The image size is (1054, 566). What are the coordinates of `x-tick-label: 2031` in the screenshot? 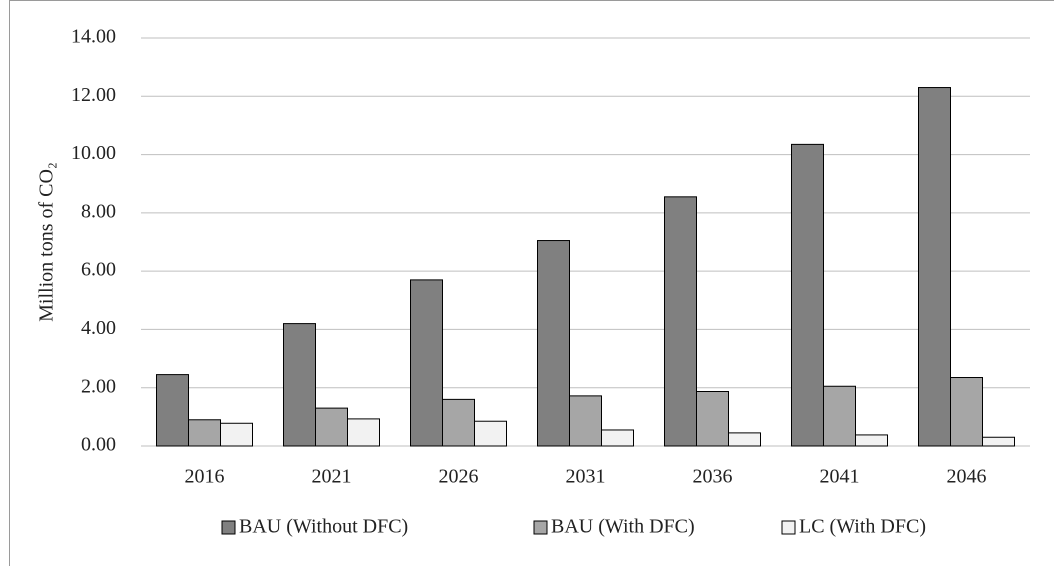 It's located at (586, 477).